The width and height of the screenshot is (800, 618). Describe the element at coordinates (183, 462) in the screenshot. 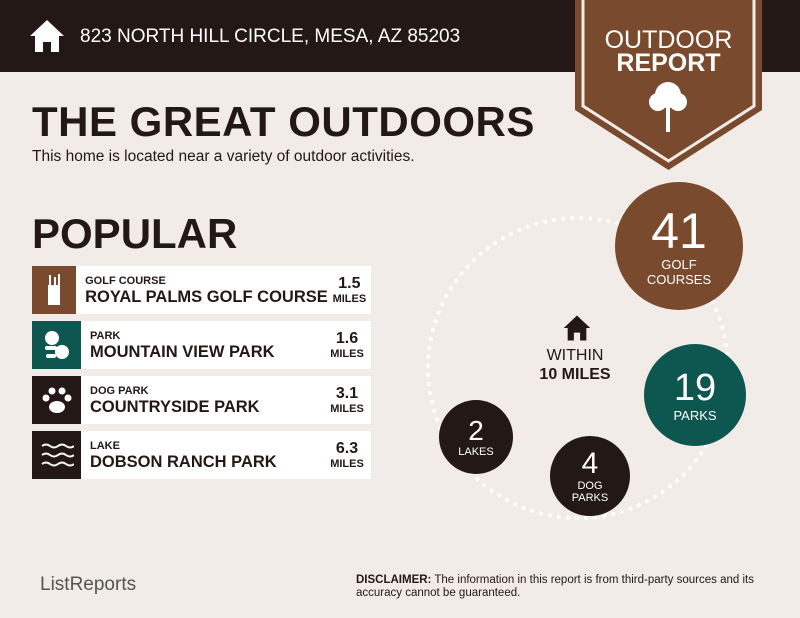

I see `item-name: DOBSON RANCH PARK` at that location.